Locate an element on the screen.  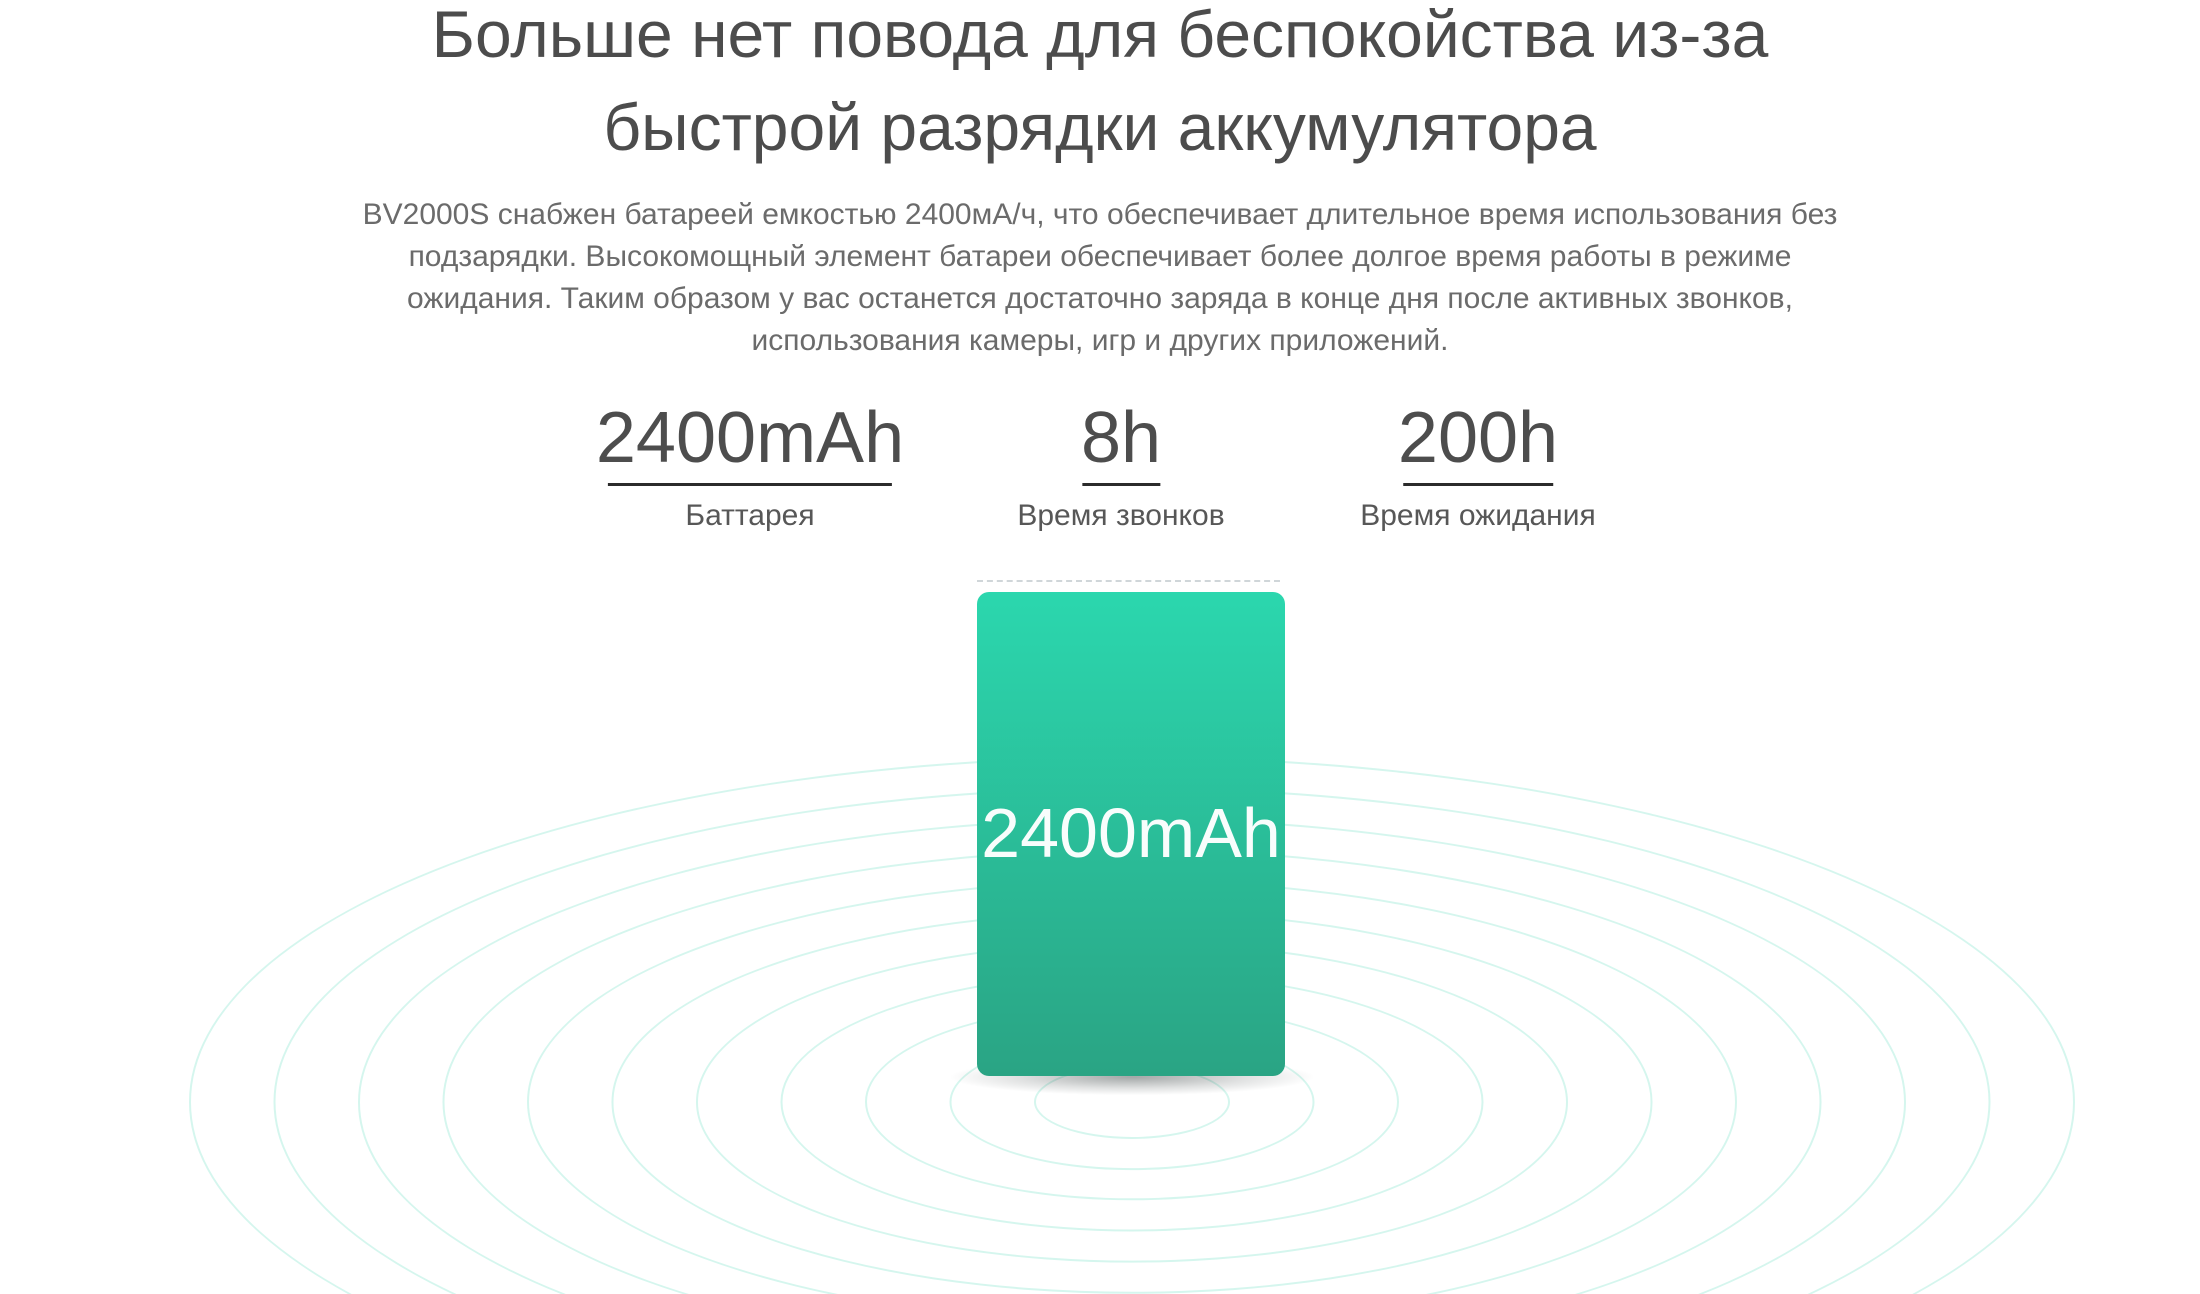
section-title-line-1: Больше нет повода для беспокойства из-за is located at coordinates (1100, 35).